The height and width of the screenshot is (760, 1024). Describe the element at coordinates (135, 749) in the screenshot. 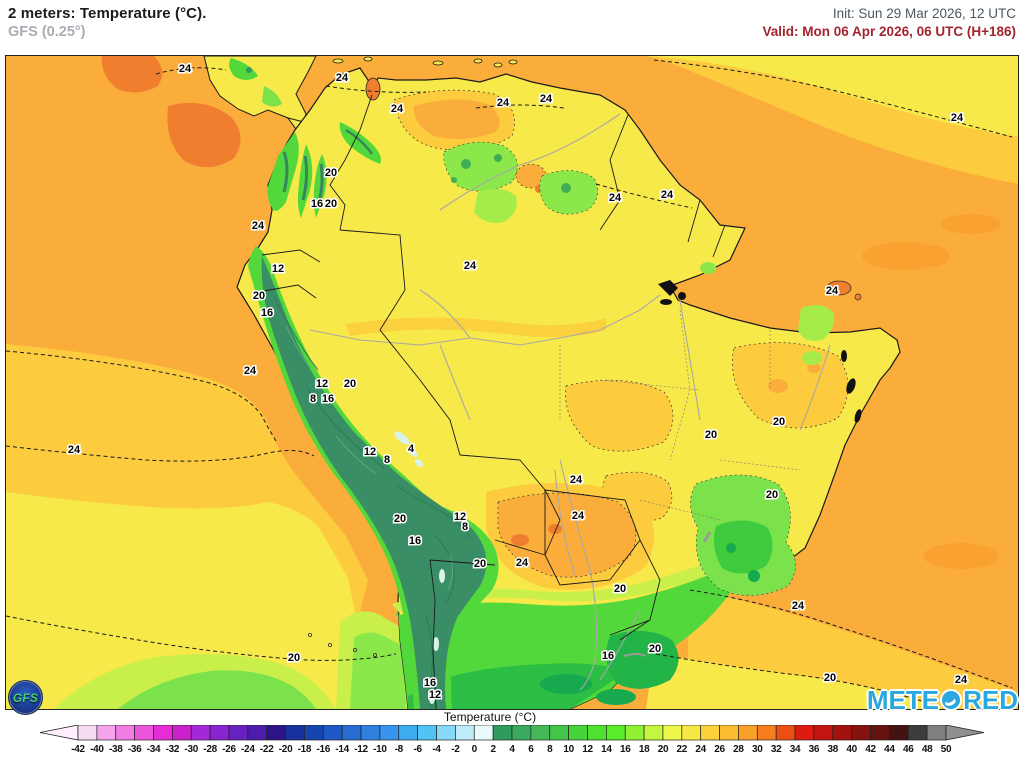

I see `colorbar-tick: -36` at that location.